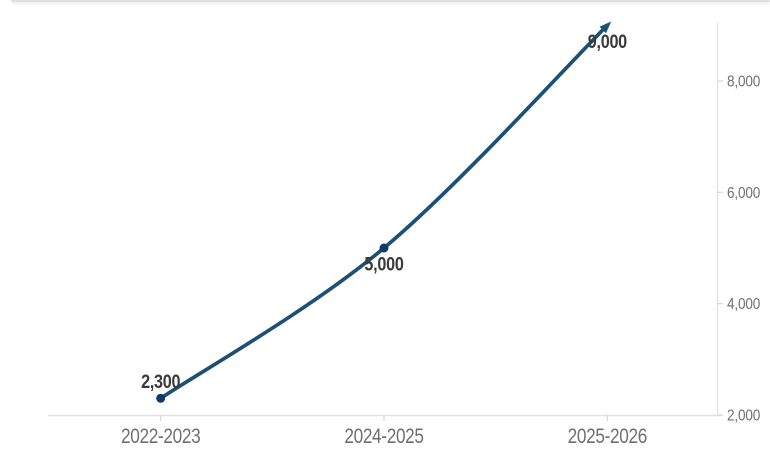 The image size is (770, 455). I want to click on y-tick-label: 6,000, so click(743, 193).